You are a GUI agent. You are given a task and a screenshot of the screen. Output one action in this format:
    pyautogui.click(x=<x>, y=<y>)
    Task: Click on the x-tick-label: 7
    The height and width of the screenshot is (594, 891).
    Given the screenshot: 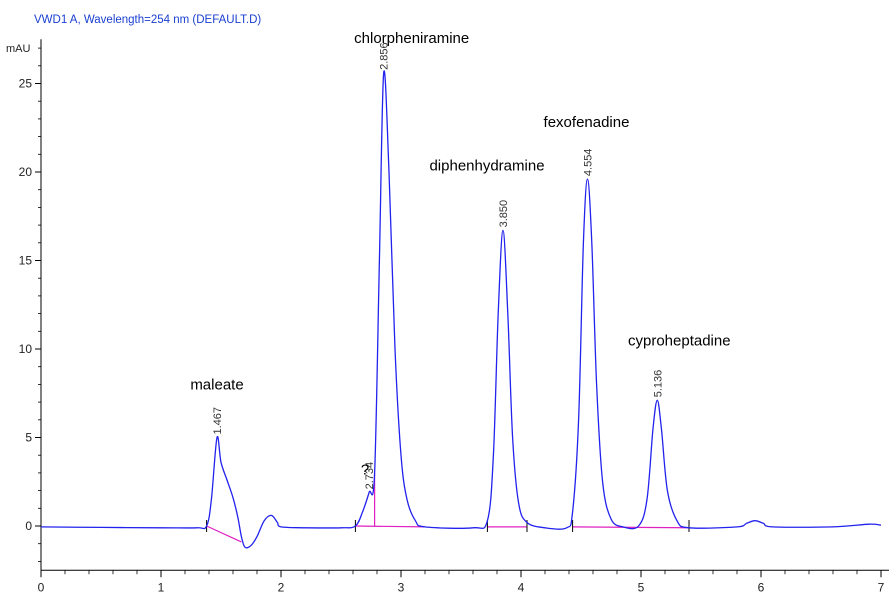 What is the action you would take?
    pyautogui.click(x=881, y=587)
    